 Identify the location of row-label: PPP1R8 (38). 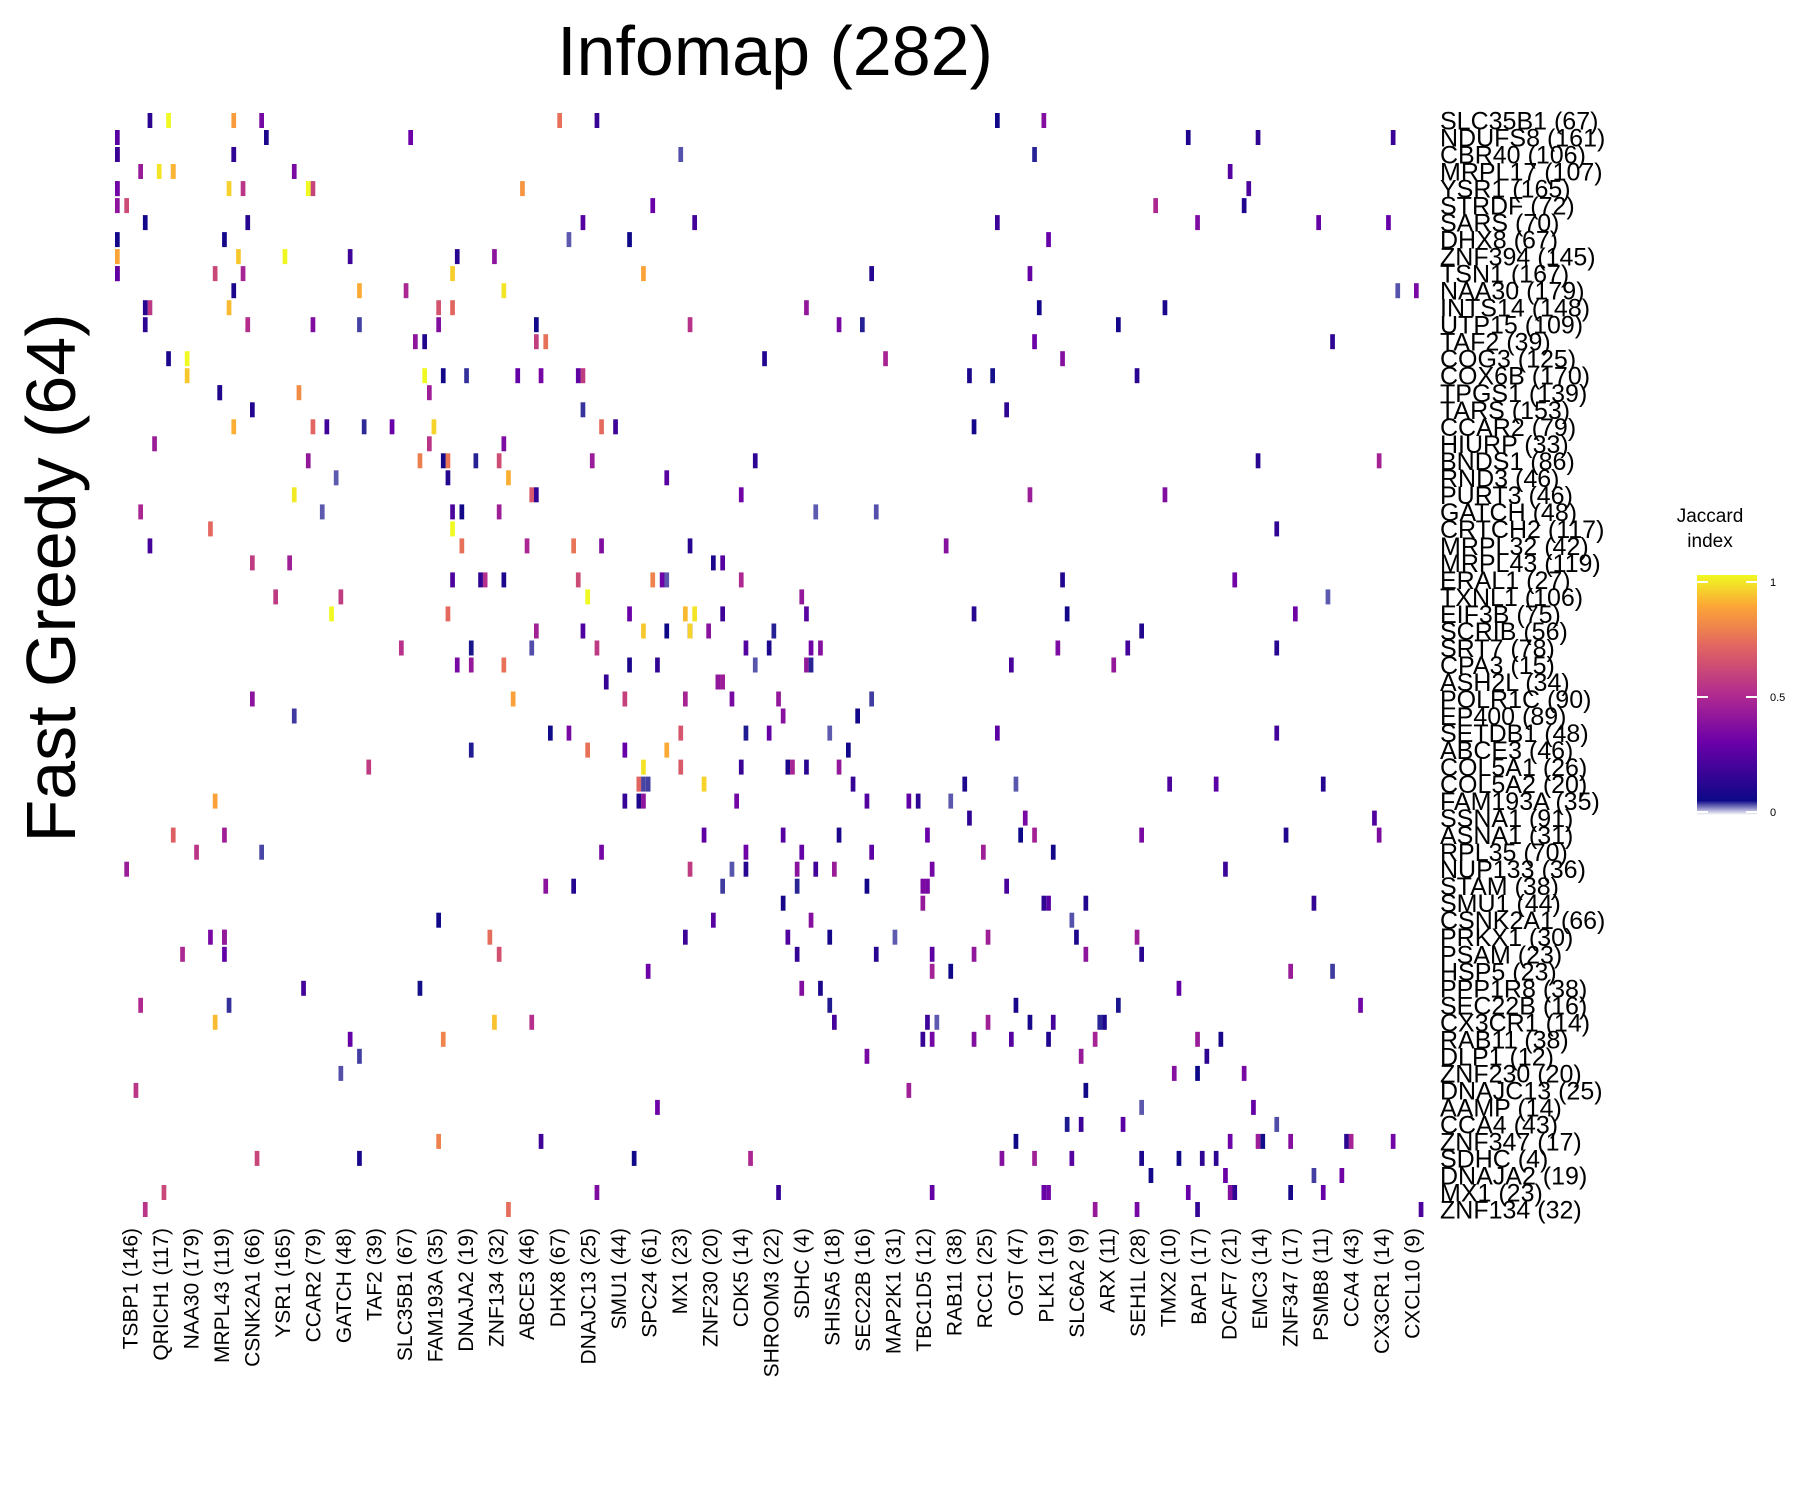
(1513, 989).